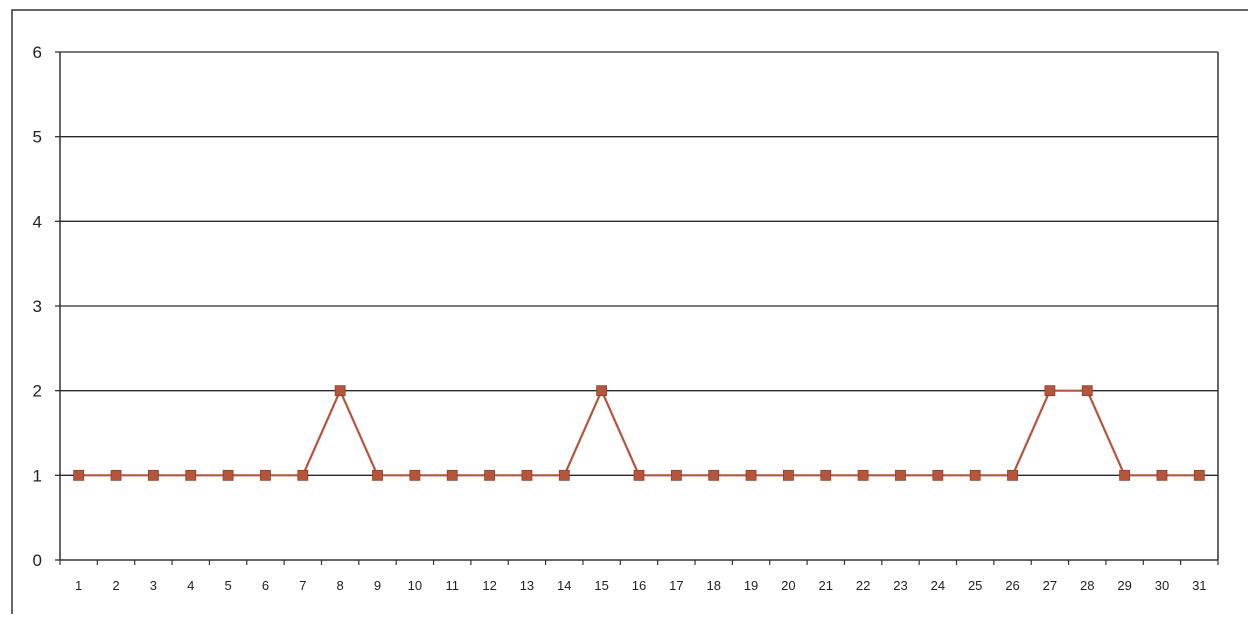 This screenshot has width=1248, height=619. I want to click on x-tick-label: 1, so click(78, 585).